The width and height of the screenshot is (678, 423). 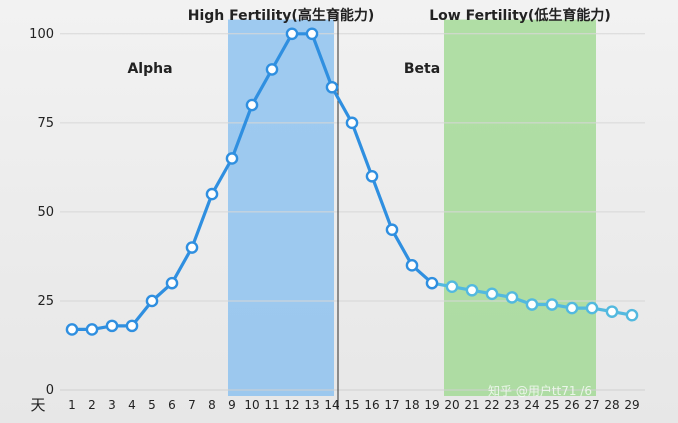 I want to click on high-fertility-label: High Fertility(高生育能力), so click(x=281, y=15).